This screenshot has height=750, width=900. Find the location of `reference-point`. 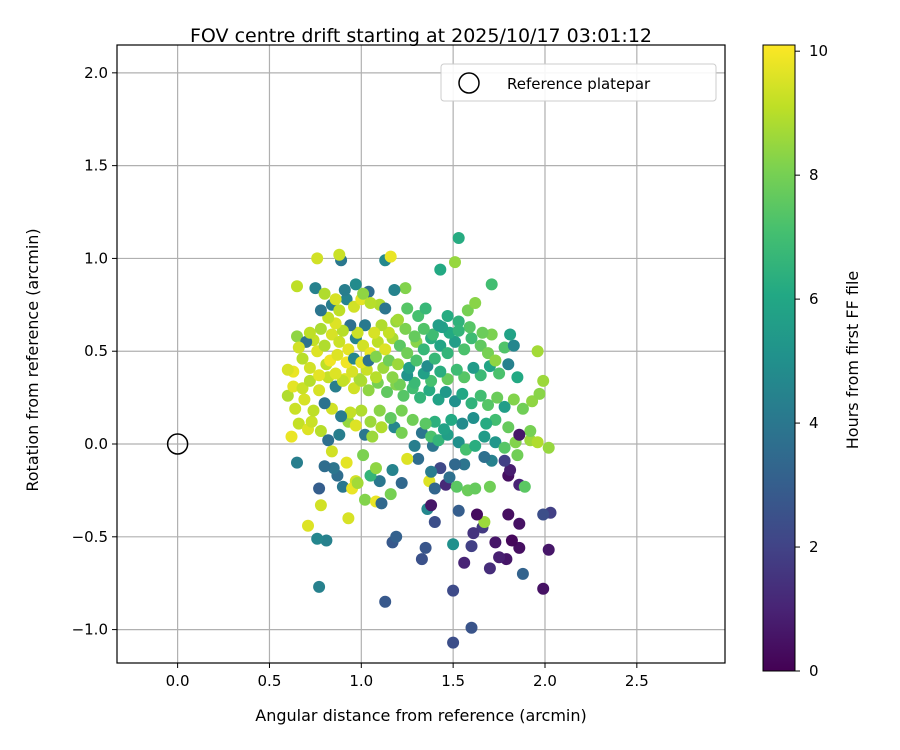

reference-point is located at coordinates (177, 444).